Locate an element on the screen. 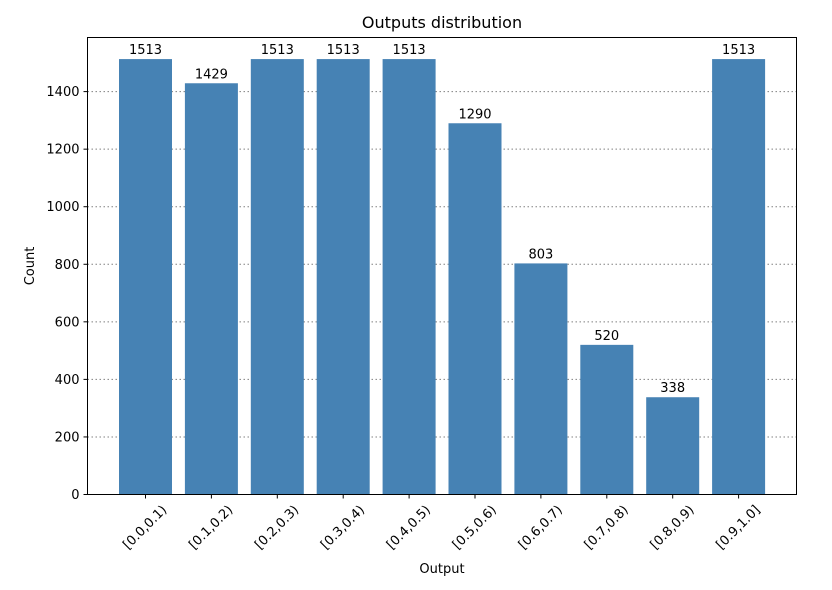 This screenshot has width=832, height=590. y-tick-label: 600 is located at coordinates (67, 322).